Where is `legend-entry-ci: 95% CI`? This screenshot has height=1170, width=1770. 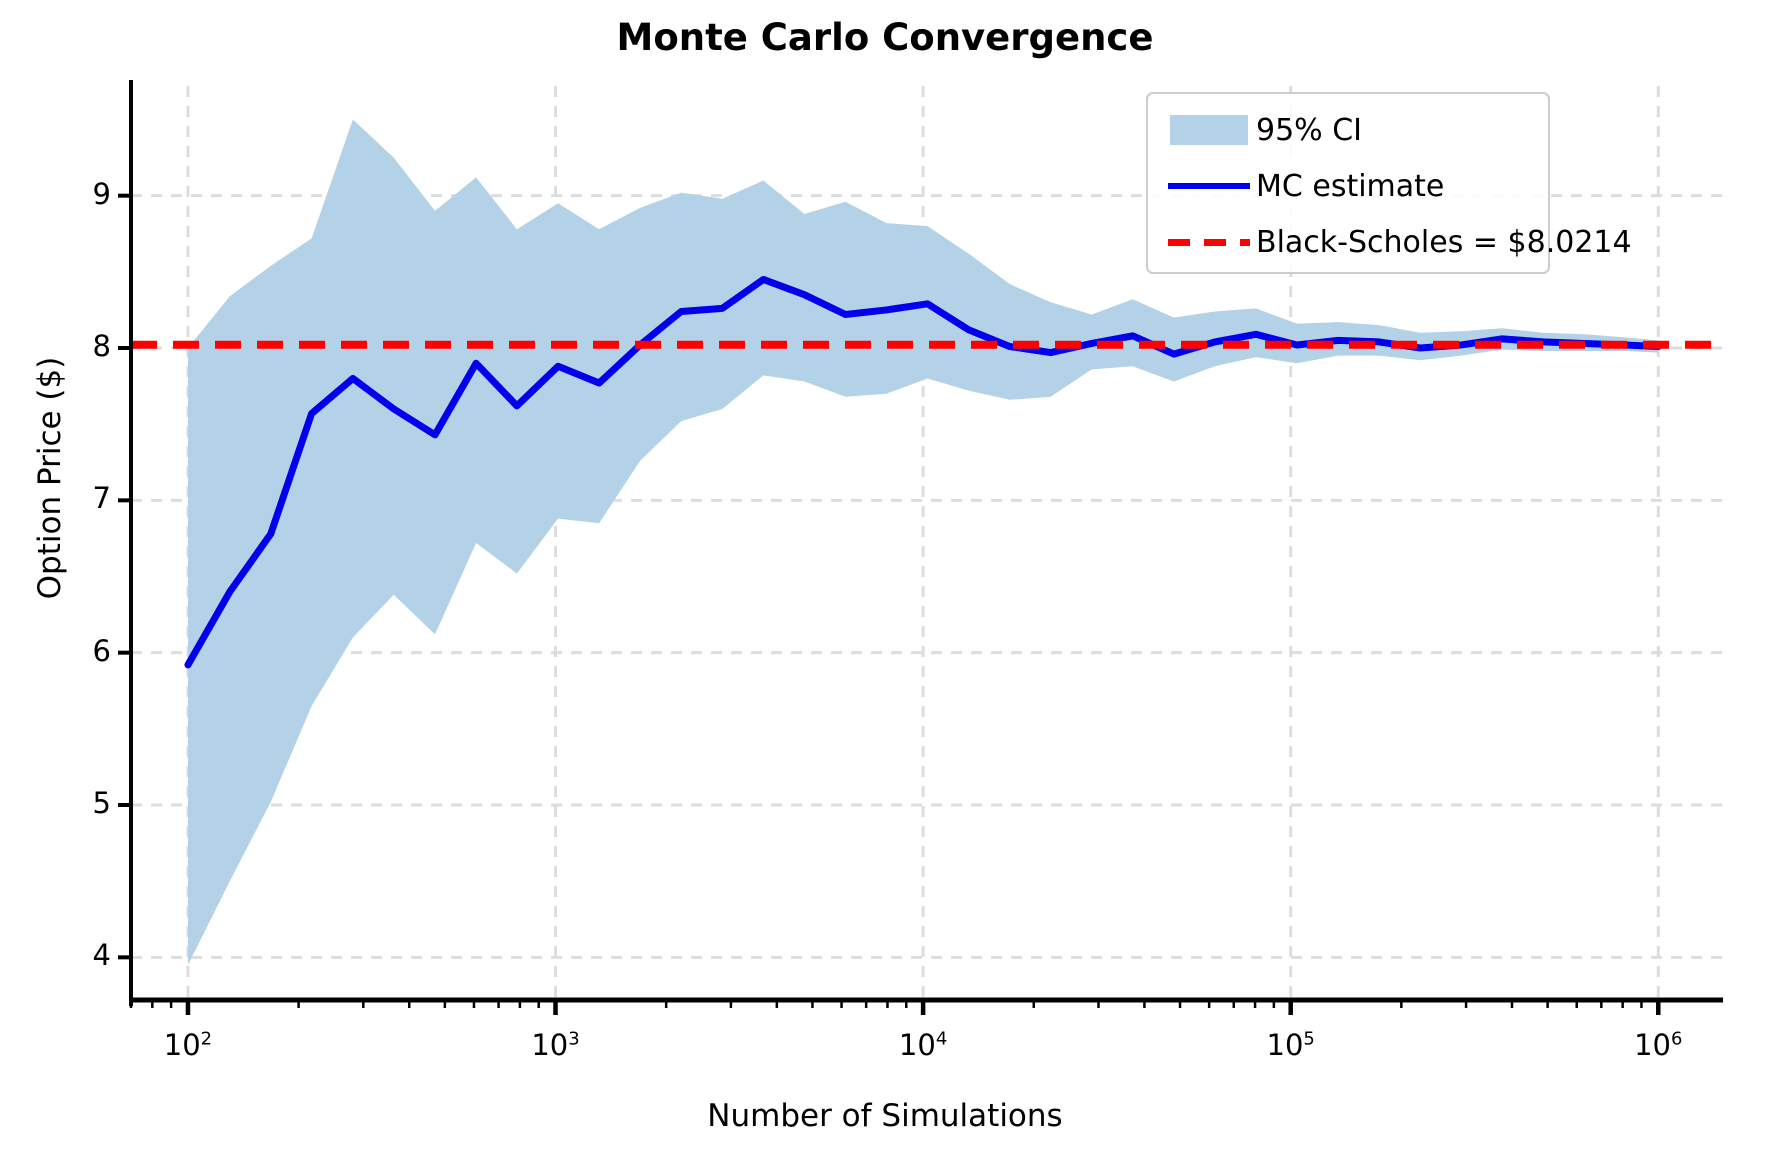
legend-entry-ci: 95% CI is located at coordinates (1348, 130).